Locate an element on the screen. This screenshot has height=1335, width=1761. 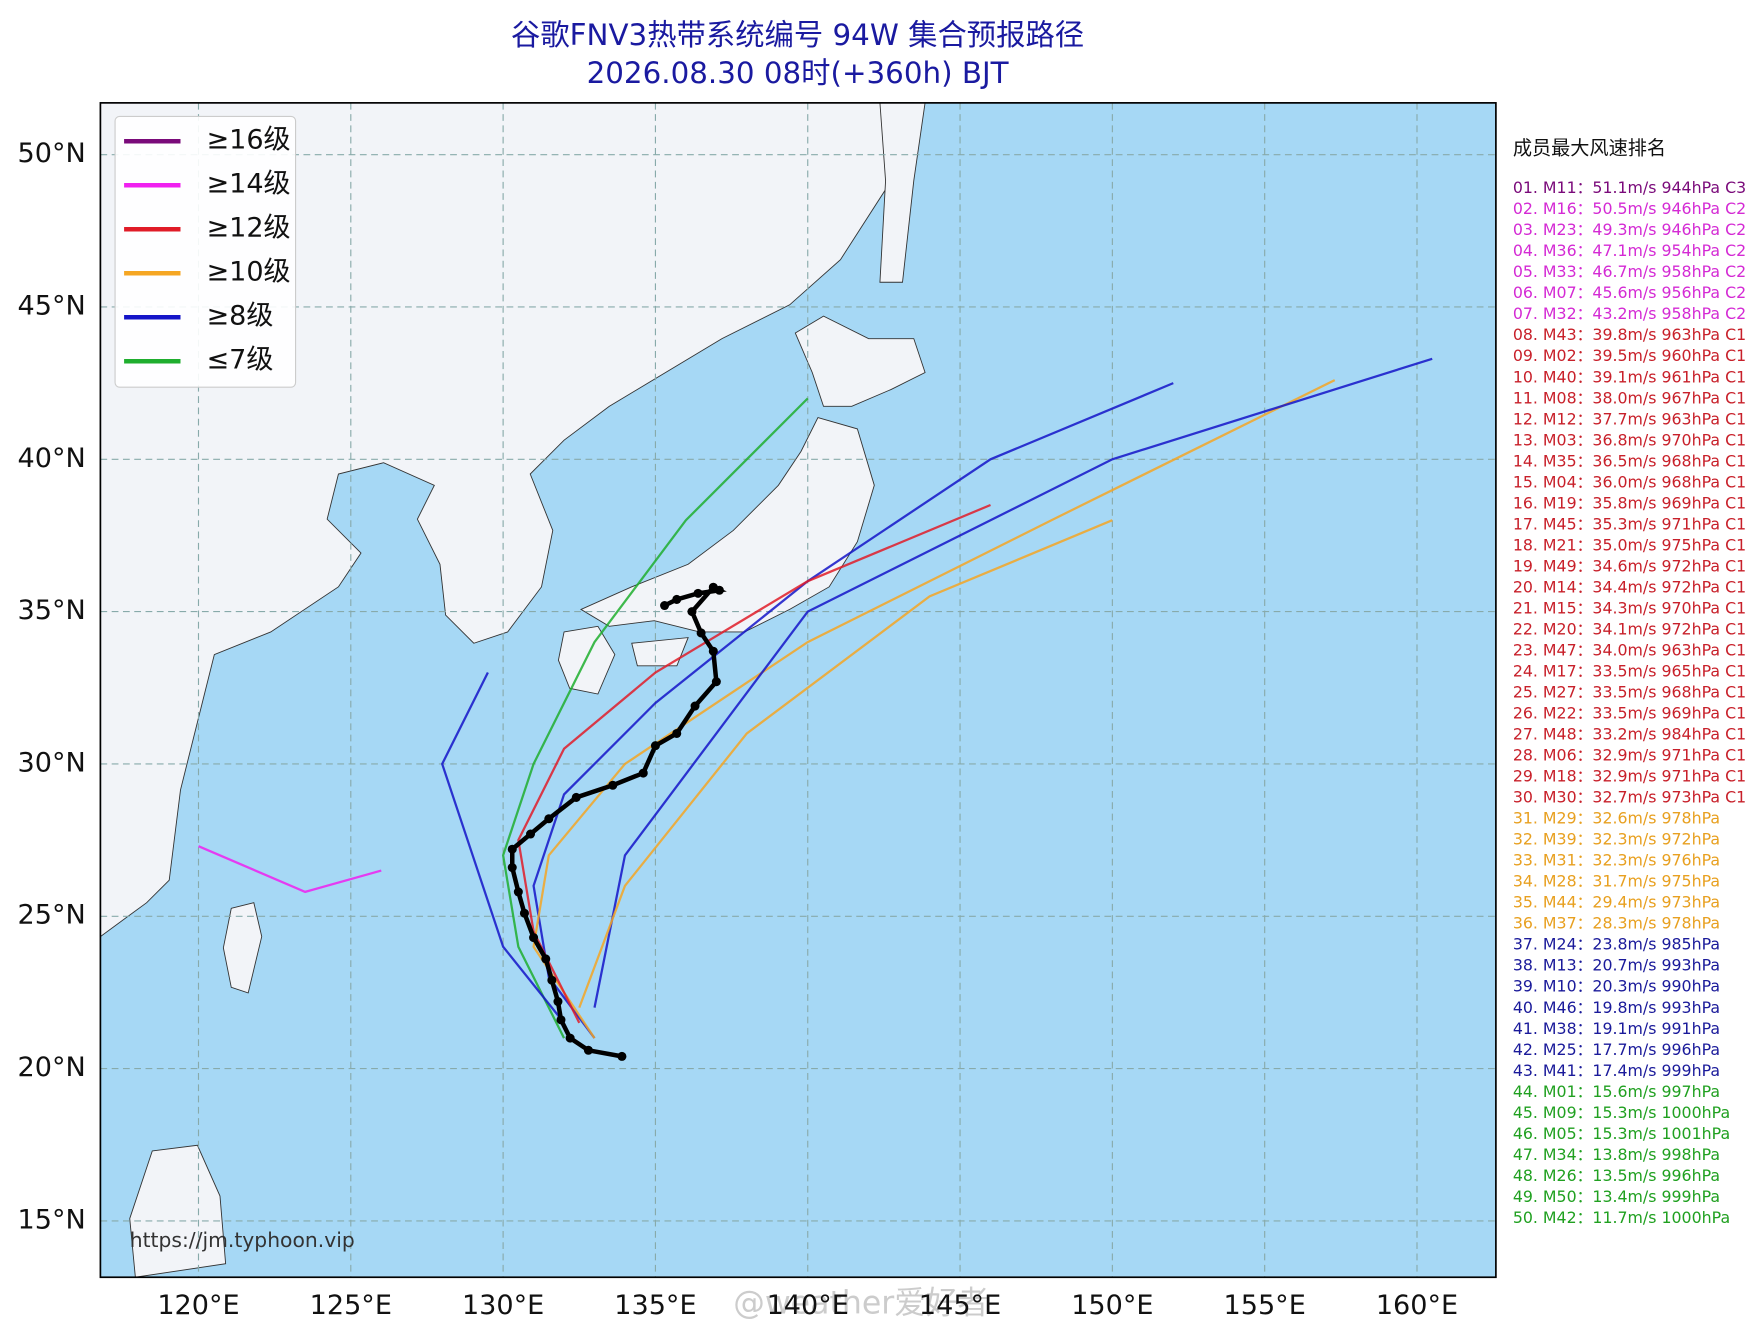
ranking-entry: 22. M20：34.1m/s 972hPa C1 is located at coordinates (1629, 628).